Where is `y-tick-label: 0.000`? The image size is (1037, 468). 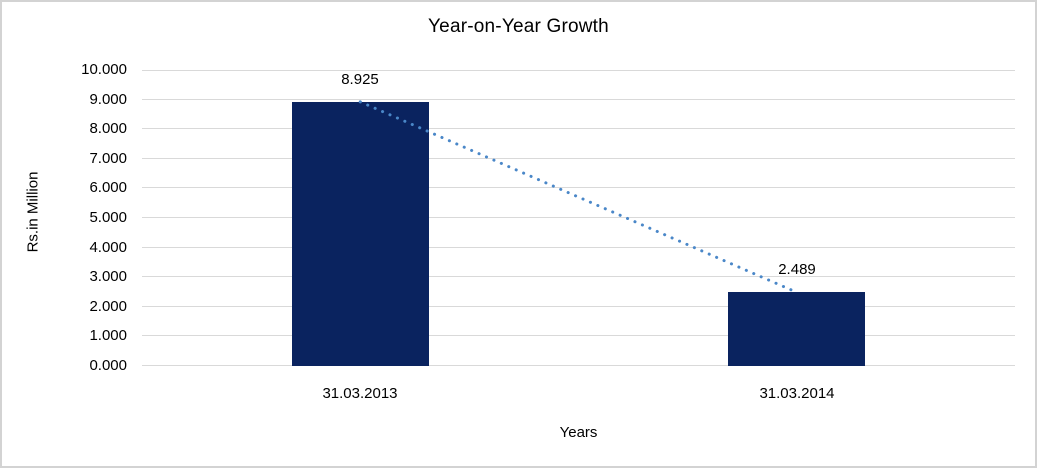 y-tick-label: 0.000 is located at coordinates (108, 365).